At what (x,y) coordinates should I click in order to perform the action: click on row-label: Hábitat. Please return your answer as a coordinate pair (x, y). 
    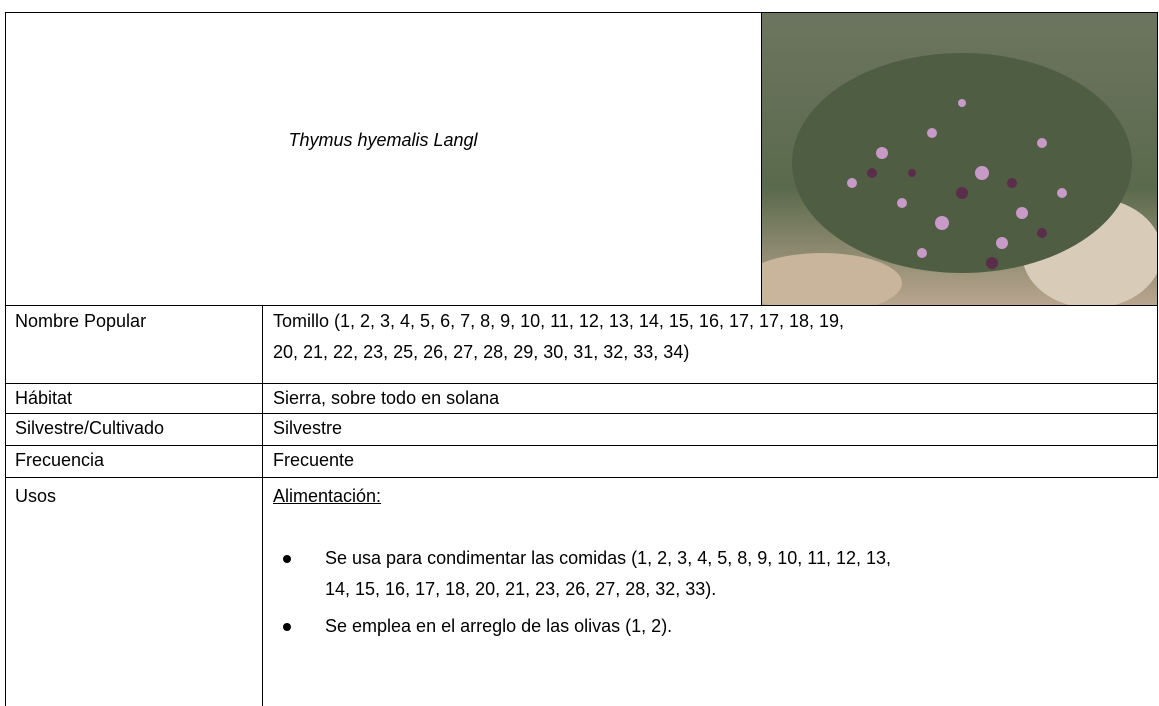
    Looking at the image, I should click on (44, 398).